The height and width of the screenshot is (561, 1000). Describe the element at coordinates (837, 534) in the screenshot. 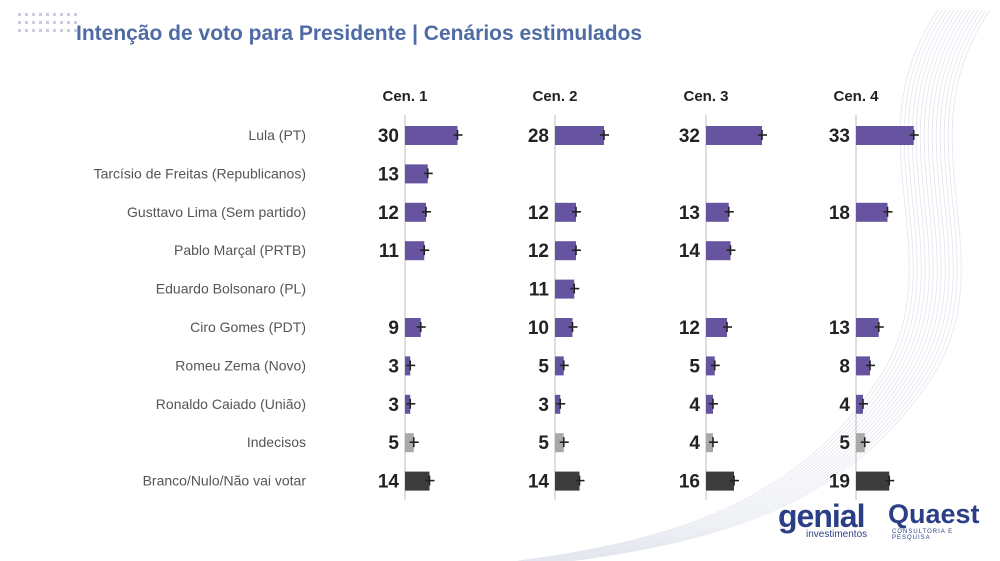

I see `genial-logo-subtitle: investimentos` at that location.